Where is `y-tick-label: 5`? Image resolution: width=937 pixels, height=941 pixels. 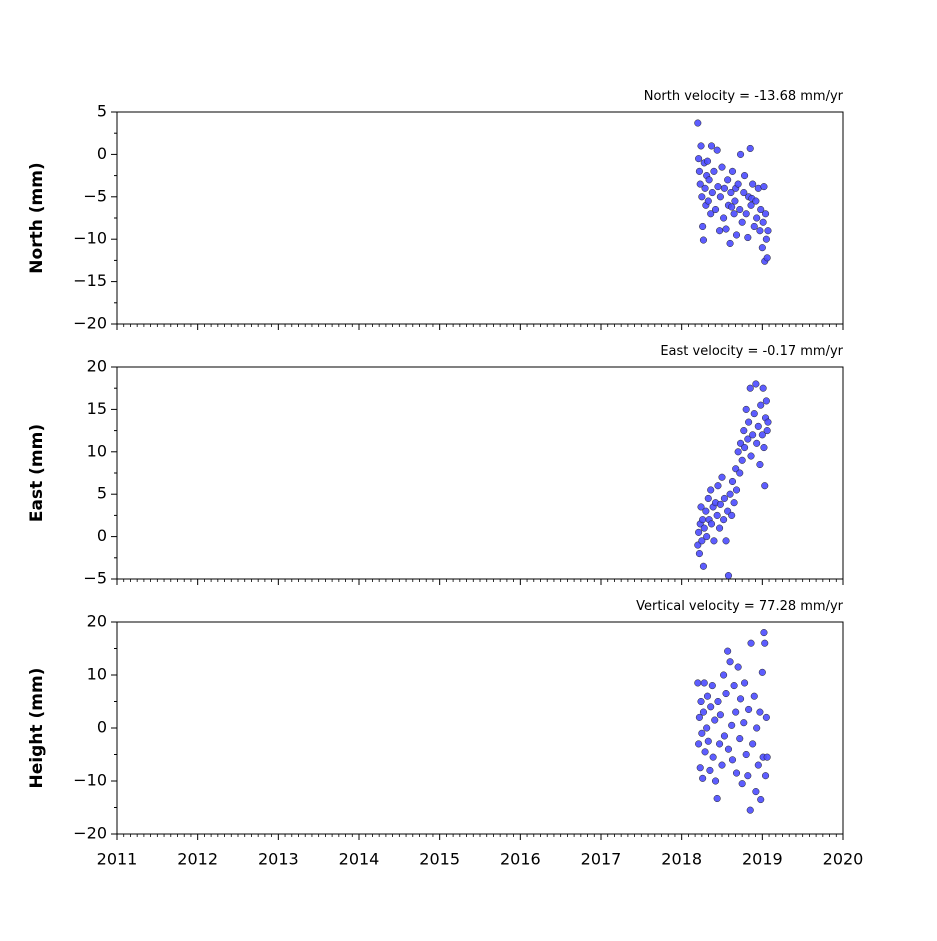
y-tick-label: 5 is located at coordinates (102, 111).